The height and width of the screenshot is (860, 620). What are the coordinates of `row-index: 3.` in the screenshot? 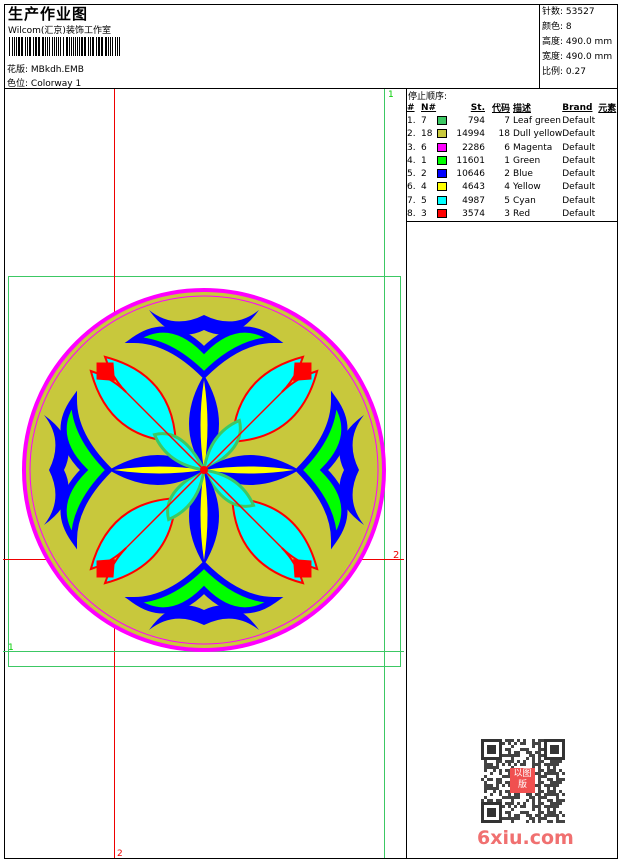 It's located at (411, 147).